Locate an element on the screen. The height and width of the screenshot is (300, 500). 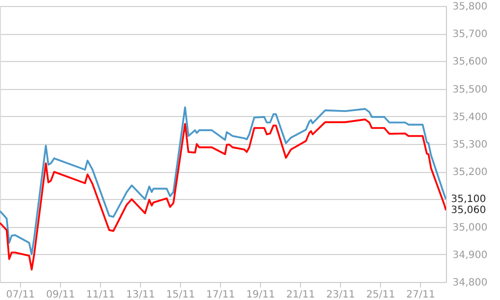
annotation: 35,060 is located at coordinates (468, 210).